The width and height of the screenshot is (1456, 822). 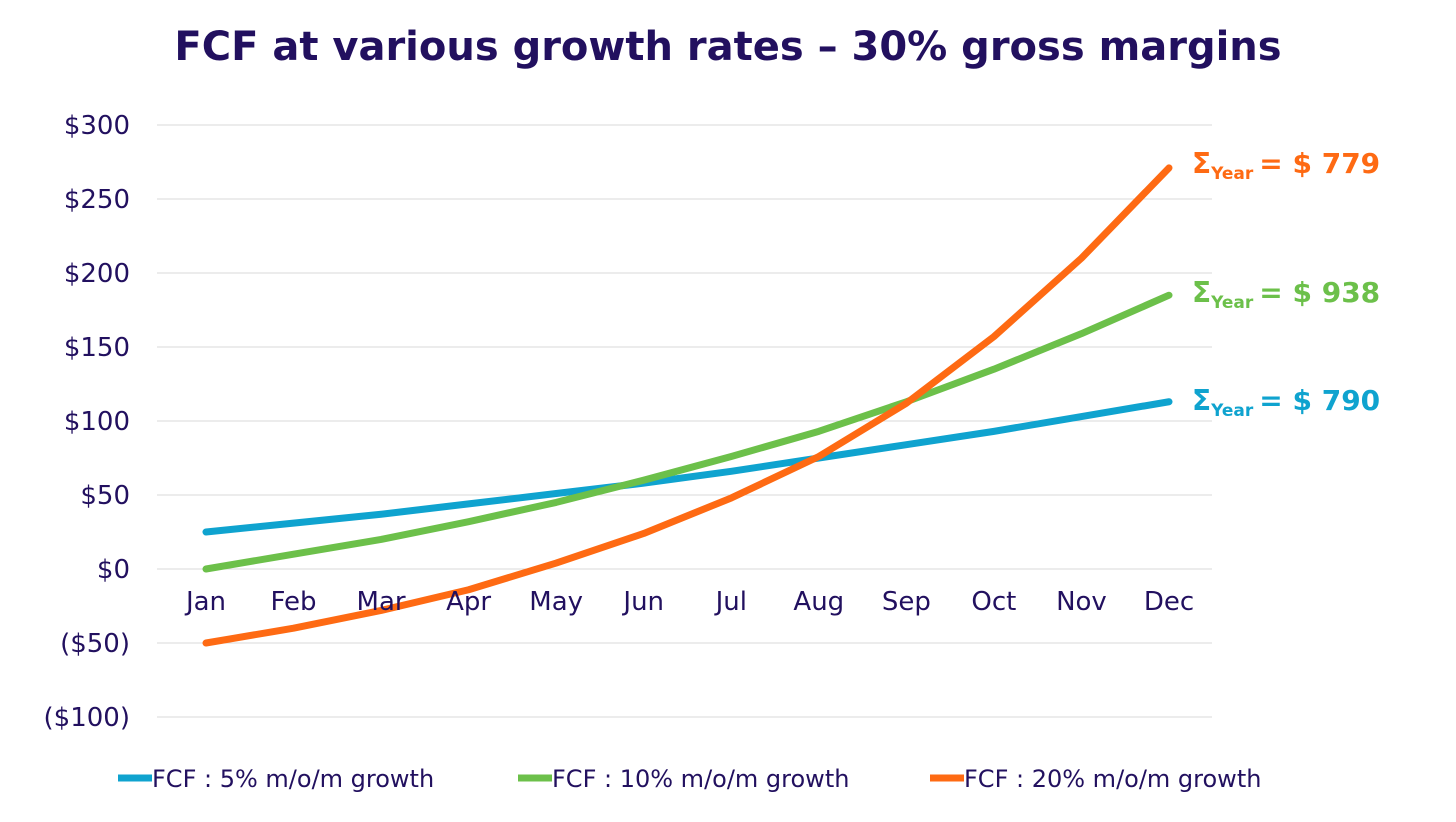 I want to click on sum-annotation: ΣYear = $ 938, so click(x=1286, y=294).